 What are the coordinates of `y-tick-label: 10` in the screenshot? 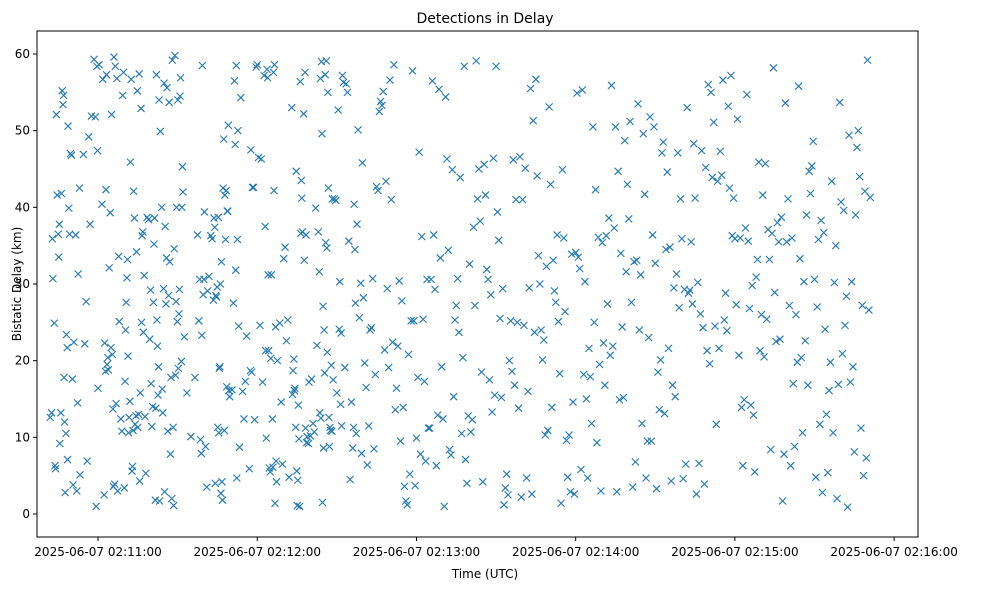 It's located at (22, 437).